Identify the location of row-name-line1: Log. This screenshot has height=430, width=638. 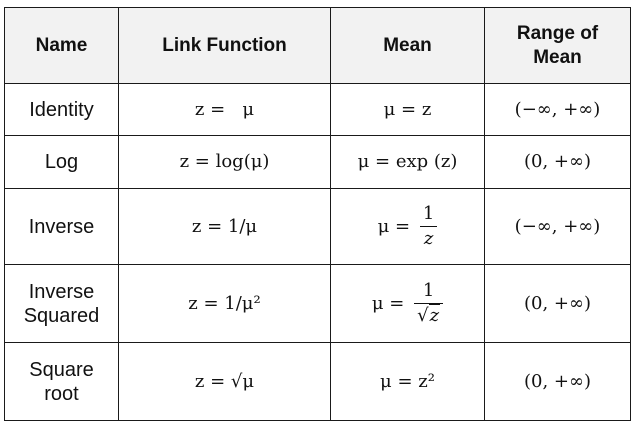
(61, 162).